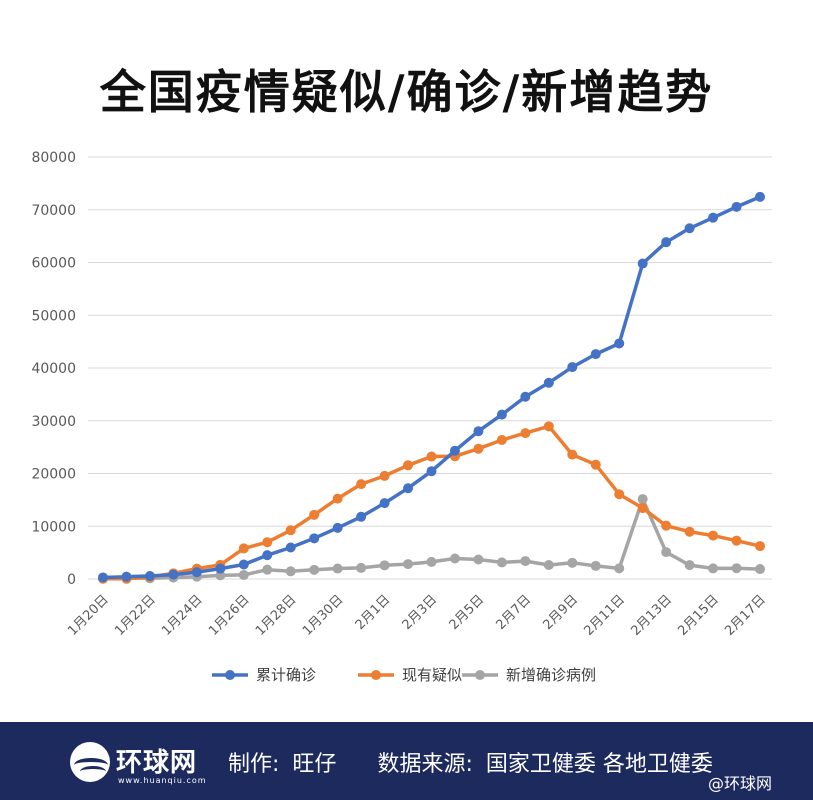 This screenshot has height=800, width=813. What do you see at coordinates (513, 612) in the screenshot?
I see `x-tick-label: 2月7日` at bounding box center [513, 612].